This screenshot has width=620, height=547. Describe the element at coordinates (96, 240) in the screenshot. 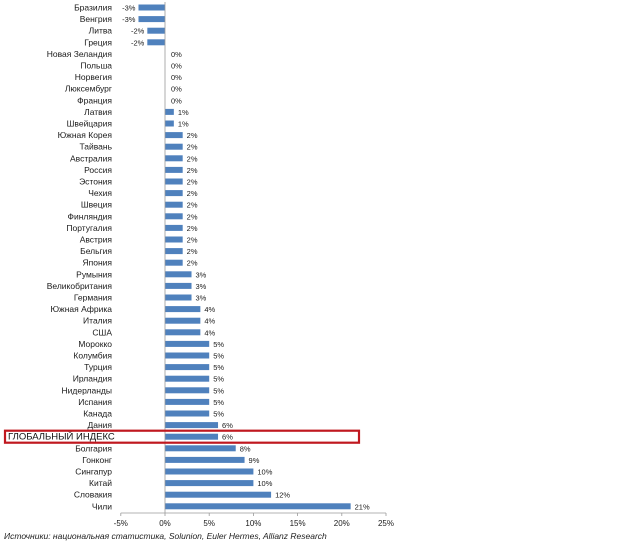

I see `category-label: Австрия` at that location.